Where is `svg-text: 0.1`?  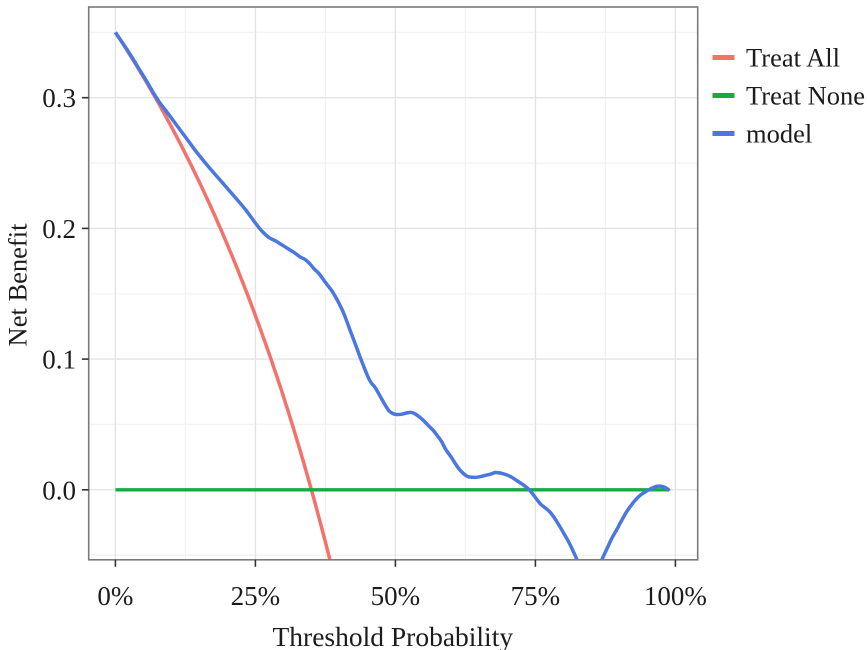
svg-text: 0.1 is located at coordinates (59, 360).